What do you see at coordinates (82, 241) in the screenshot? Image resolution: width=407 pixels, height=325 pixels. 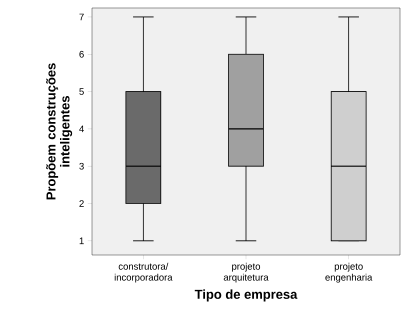 I see `y-tick-label: 1` at bounding box center [82, 241].